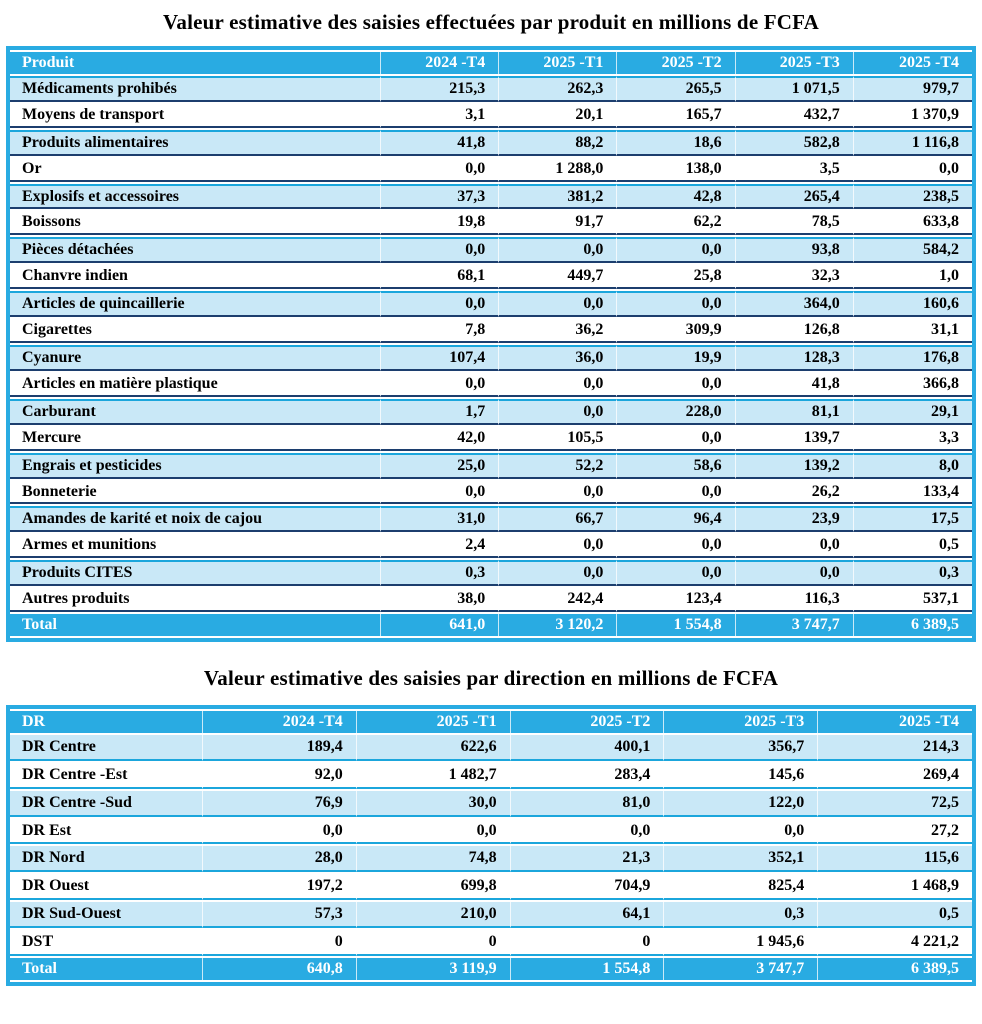  Describe the element at coordinates (433, 747) in the screenshot. I see `cell-value: 622,6` at that location.